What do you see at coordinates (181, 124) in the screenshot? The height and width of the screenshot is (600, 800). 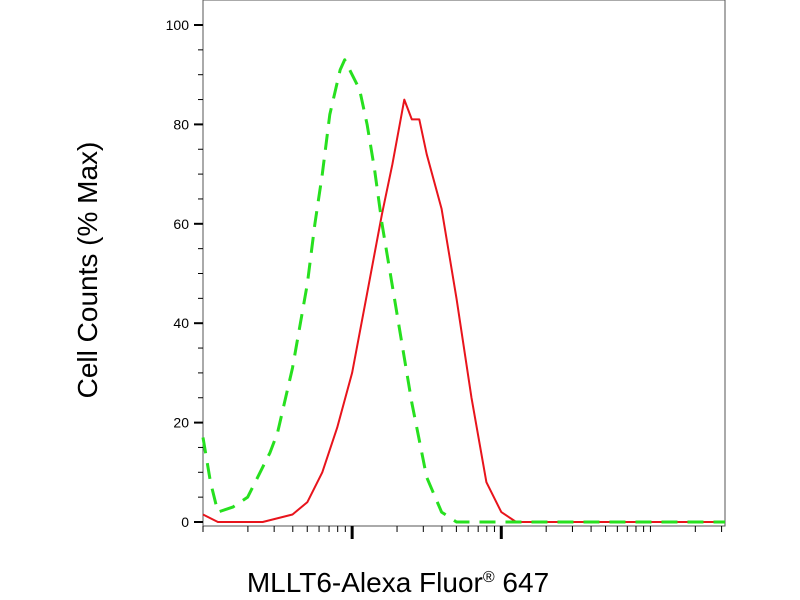 I see `y-tick-label: 80` at bounding box center [181, 124].